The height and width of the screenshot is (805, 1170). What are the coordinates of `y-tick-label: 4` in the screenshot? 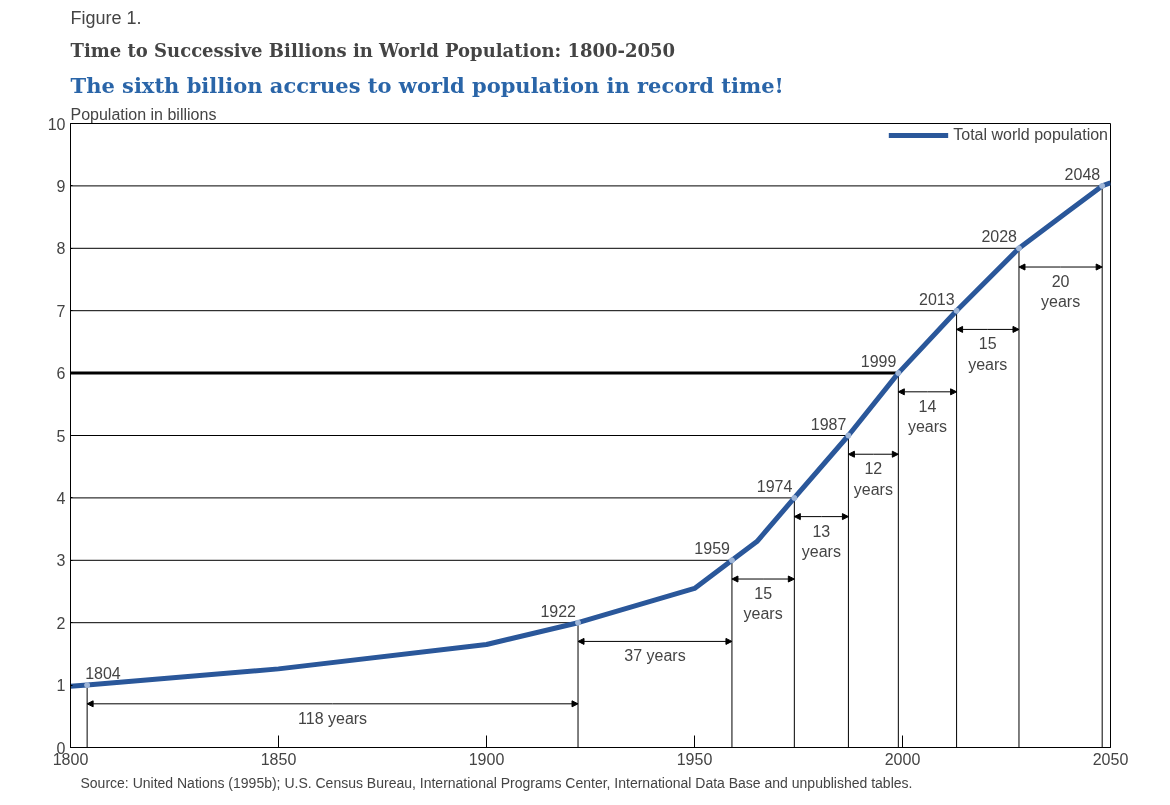 It's located at (61, 498).